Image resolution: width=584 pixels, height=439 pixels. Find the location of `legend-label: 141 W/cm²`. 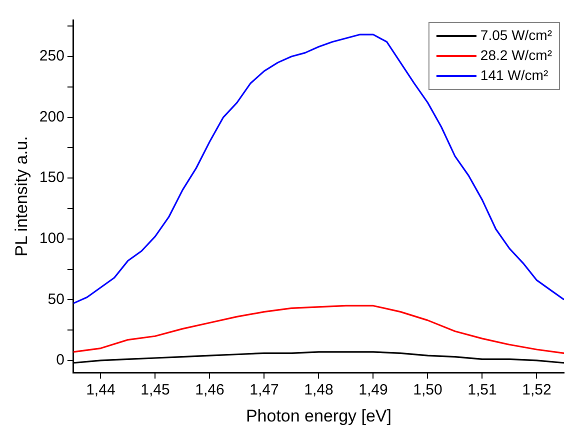

legend-label: 141 W/cm² is located at coordinates (514, 74).